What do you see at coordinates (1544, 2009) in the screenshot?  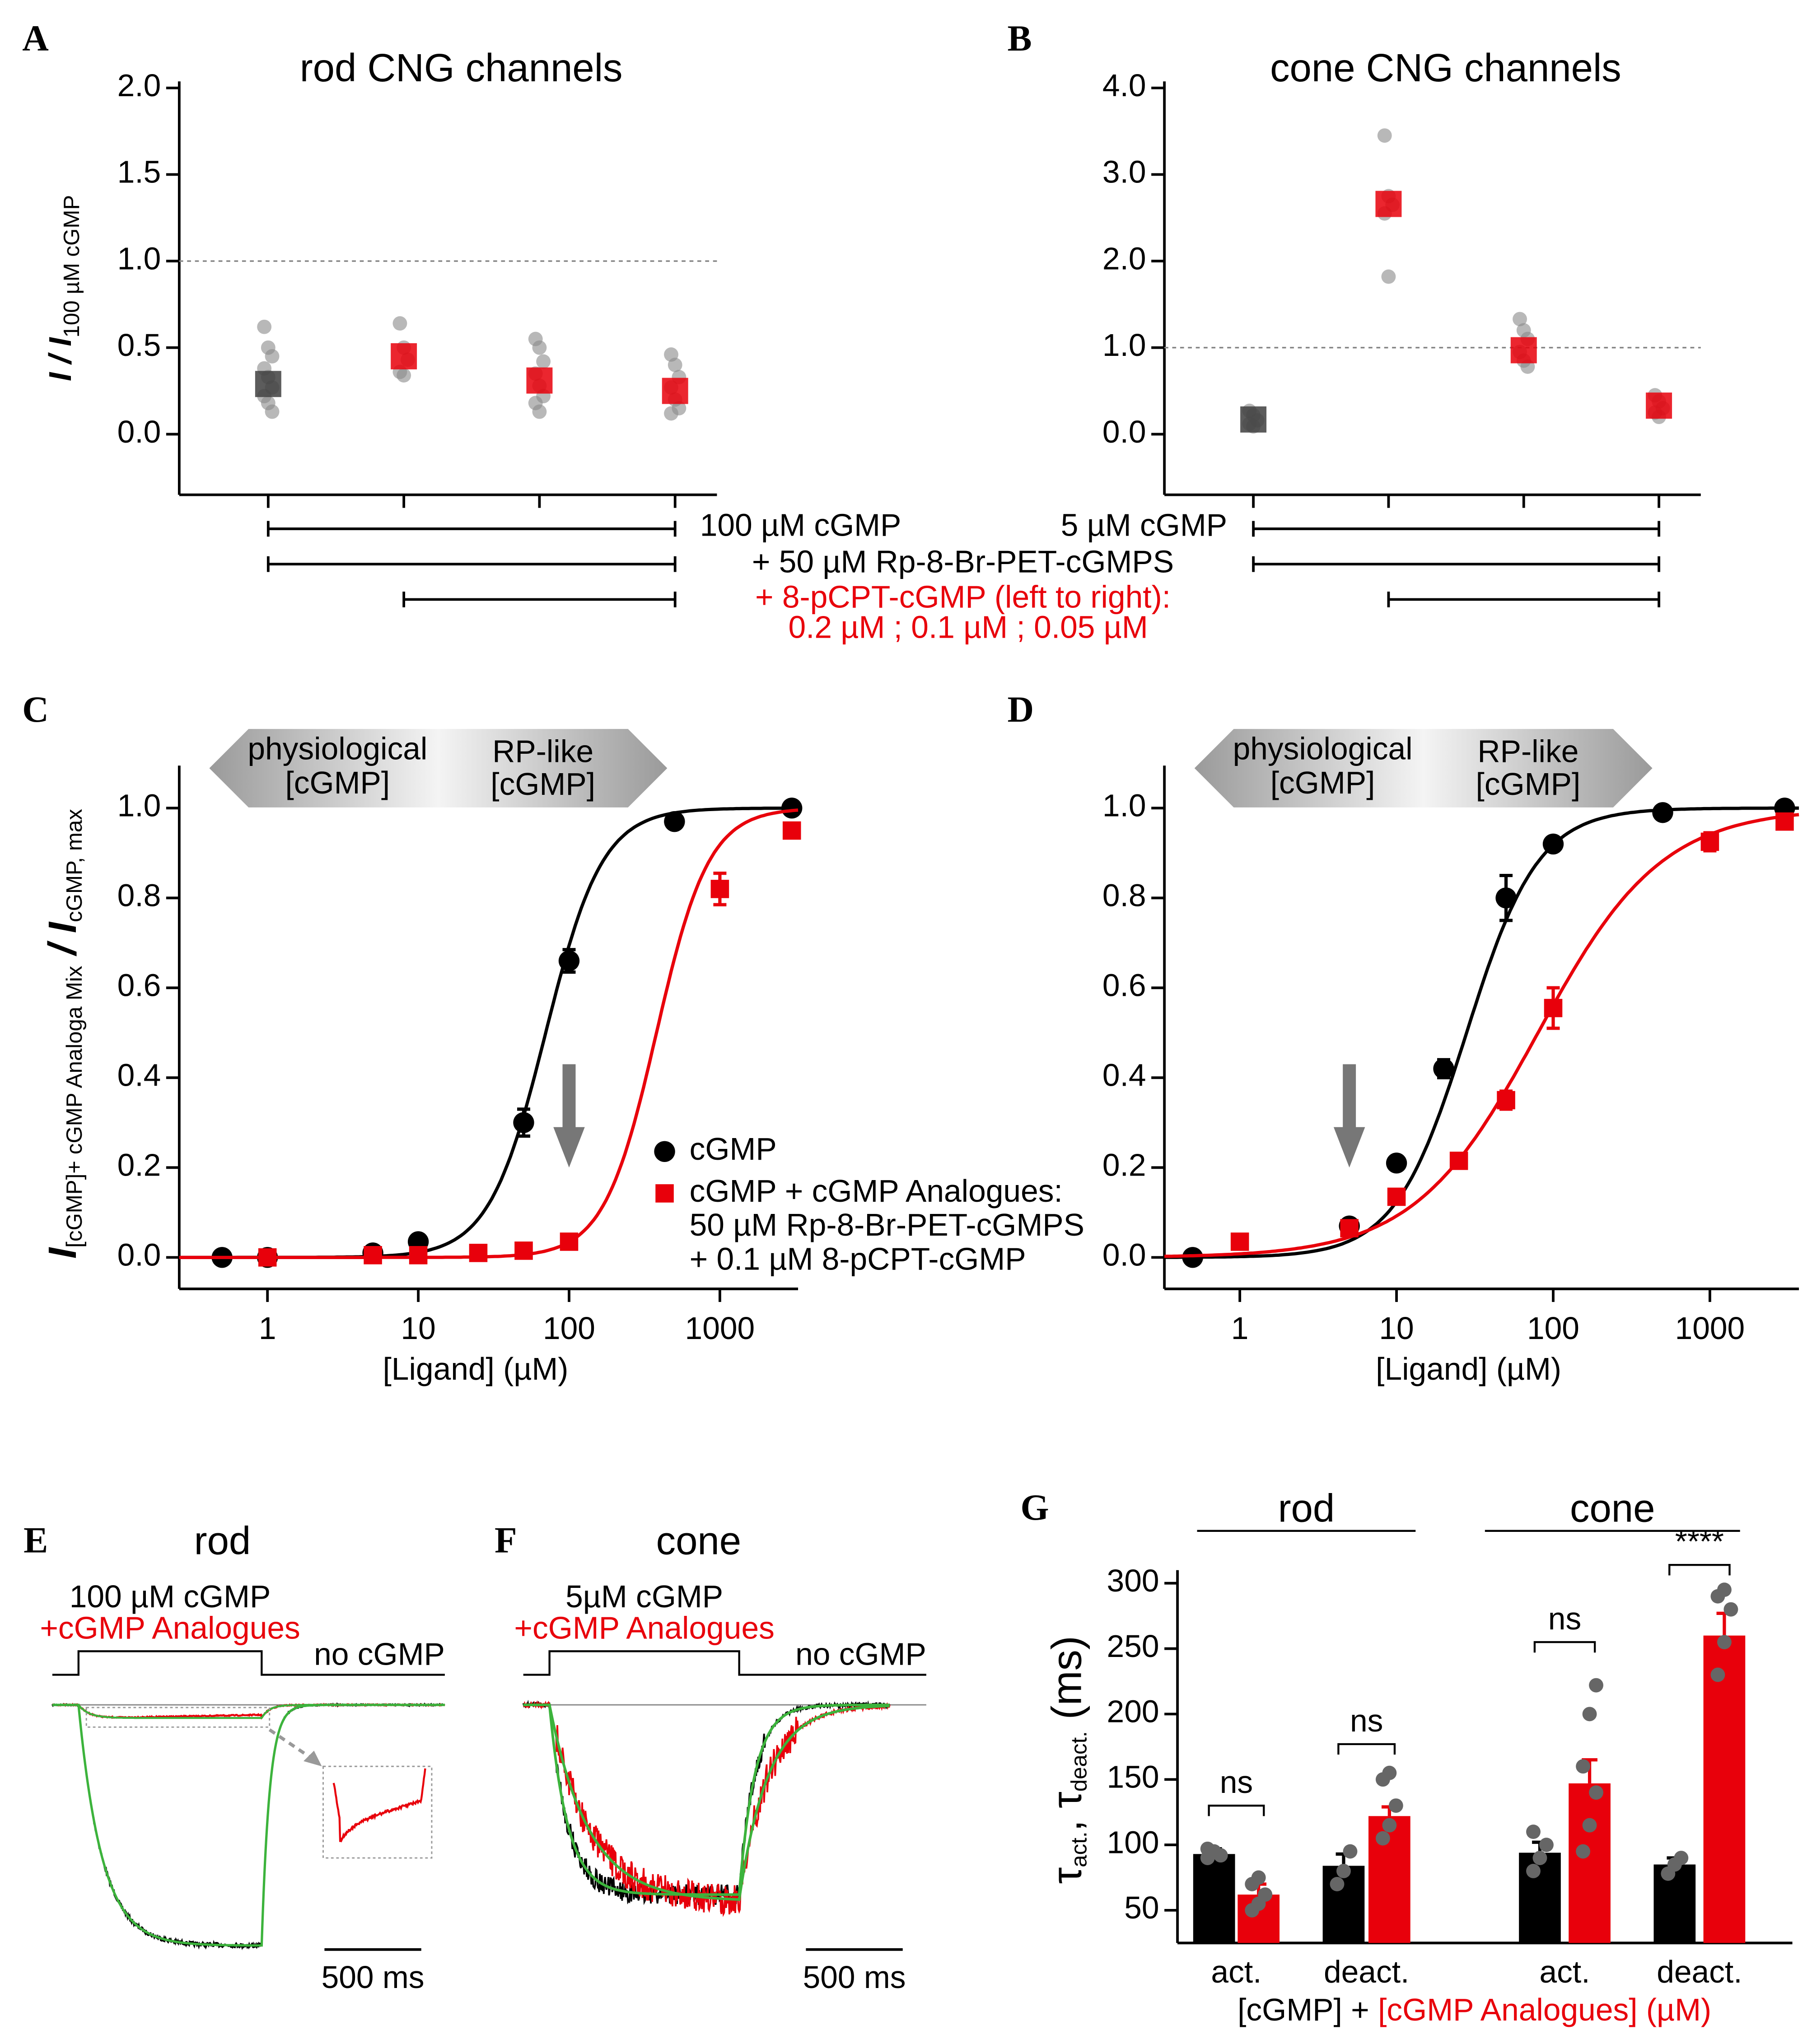 I see `x-label-part: [cGMP Analogues] (µM)` at bounding box center [1544, 2009].